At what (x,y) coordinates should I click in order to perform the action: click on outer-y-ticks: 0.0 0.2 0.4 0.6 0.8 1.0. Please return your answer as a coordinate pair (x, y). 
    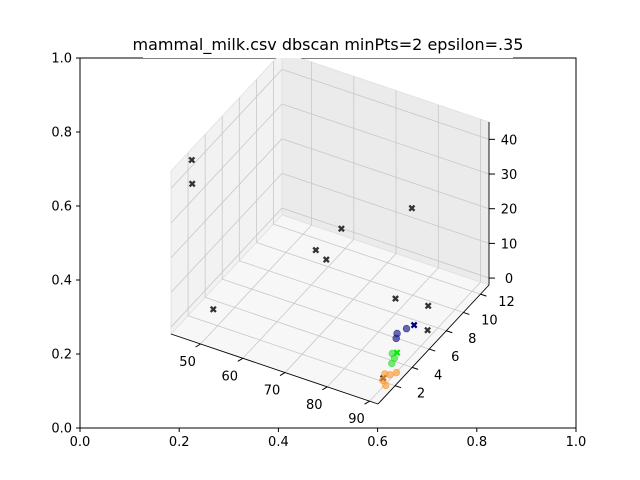
    Looking at the image, I should click on (65, 244).